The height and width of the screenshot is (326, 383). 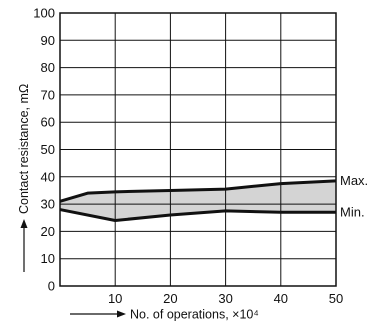 I want to click on y-axis-label: Contact resistance, mΩ, so click(x=24, y=149).